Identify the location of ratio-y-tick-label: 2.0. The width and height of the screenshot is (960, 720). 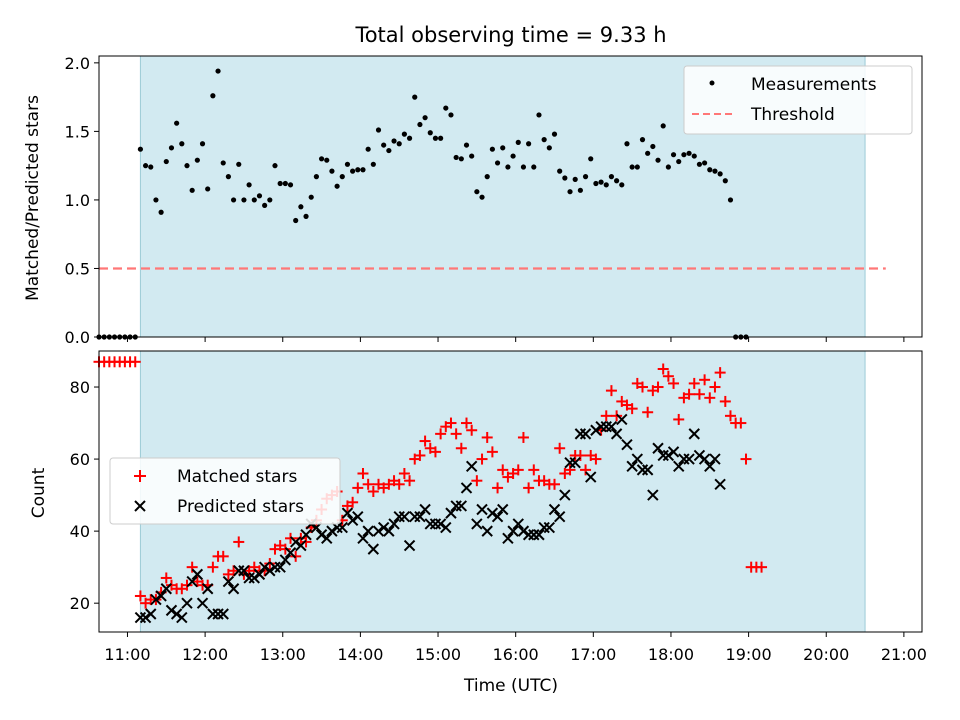
(77, 63).